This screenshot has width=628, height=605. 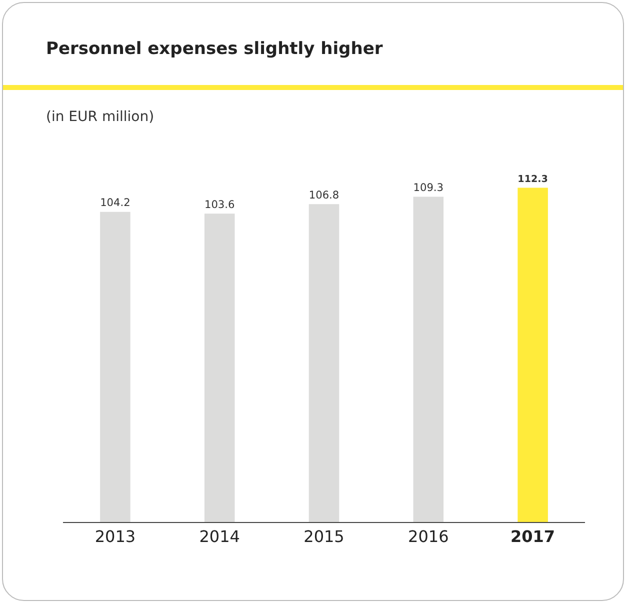 What do you see at coordinates (115, 536) in the screenshot?
I see `x-tick-label: 2013` at bounding box center [115, 536].